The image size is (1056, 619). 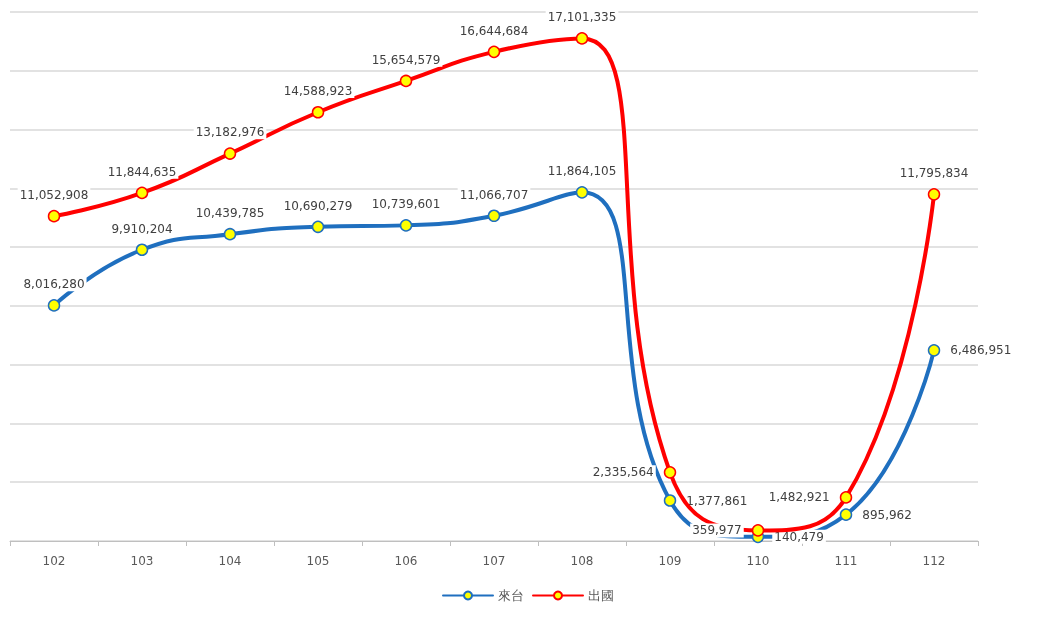 What do you see at coordinates (582, 171) in the screenshot?
I see `data-label: 11,864,105` at bounding box center [582, 171].